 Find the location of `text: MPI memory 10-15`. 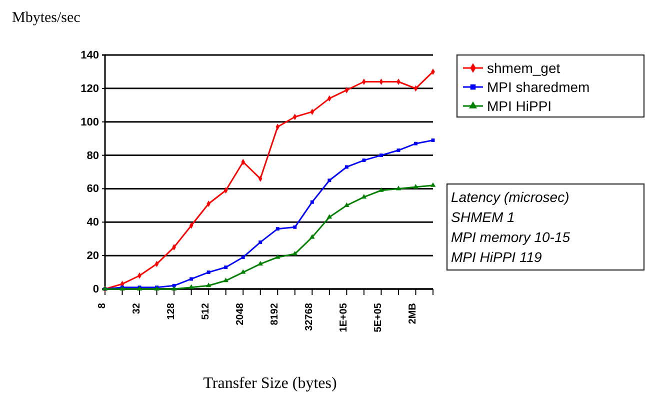

text: MPI memory 10-15 is located at coordinates (510, 237).